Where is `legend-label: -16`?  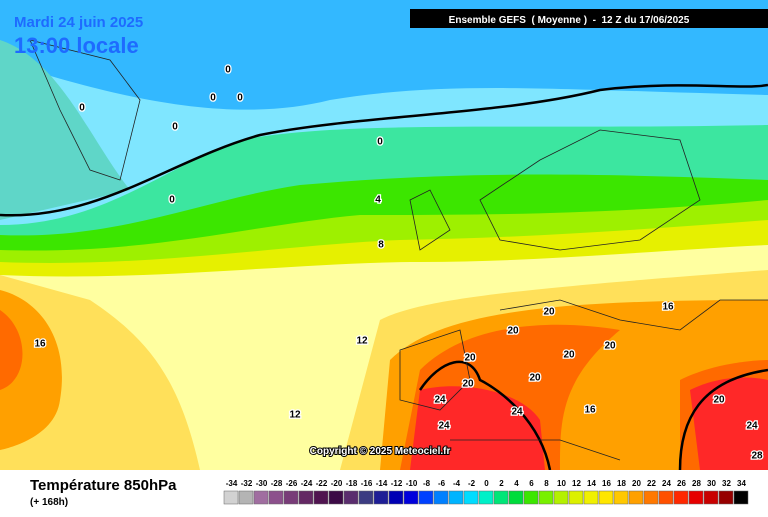
legend-label: -16 is located at coordinates (367, 483).